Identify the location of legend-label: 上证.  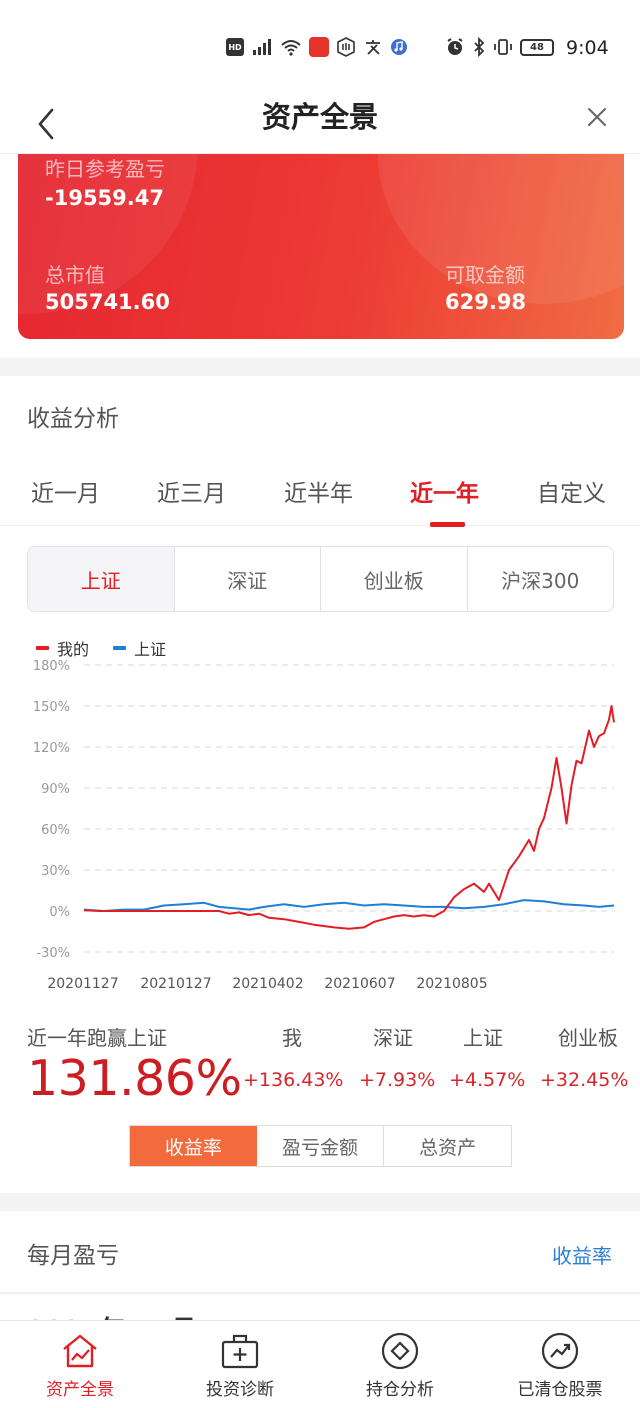
(150, 649).